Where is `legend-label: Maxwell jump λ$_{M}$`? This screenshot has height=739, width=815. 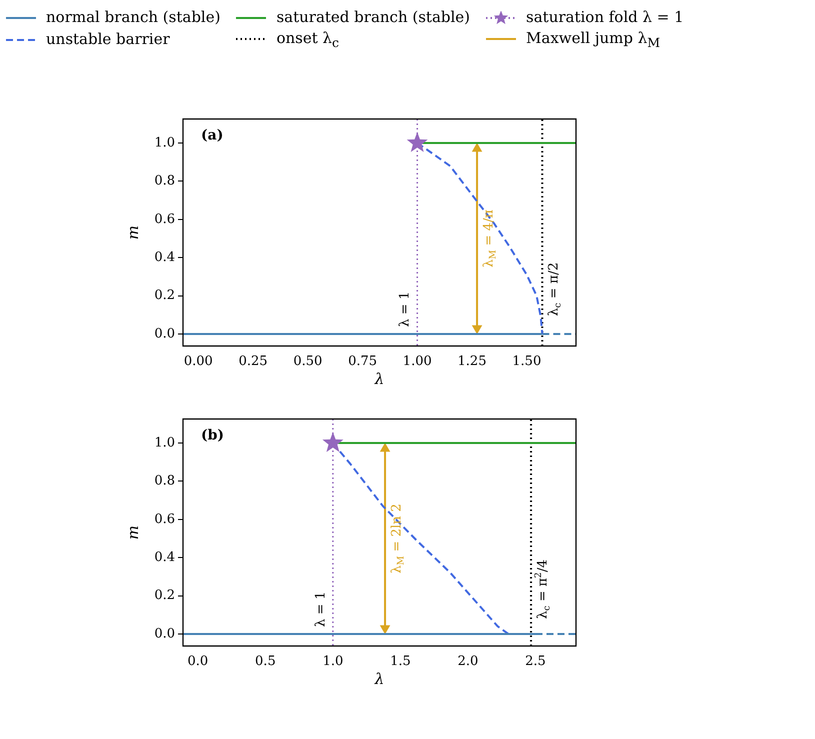
legend-label: Maxwell jump λ$_{M}$ is located at coordinates (593, 39).